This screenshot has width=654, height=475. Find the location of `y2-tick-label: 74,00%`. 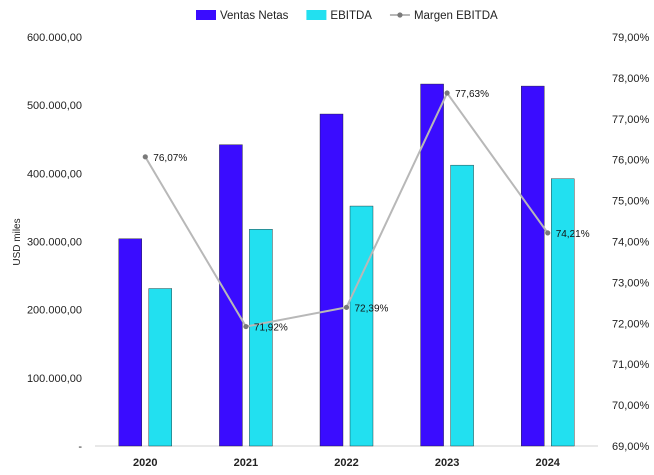

y2-tick-label: 74,00% is located at coordinates (631, 243).